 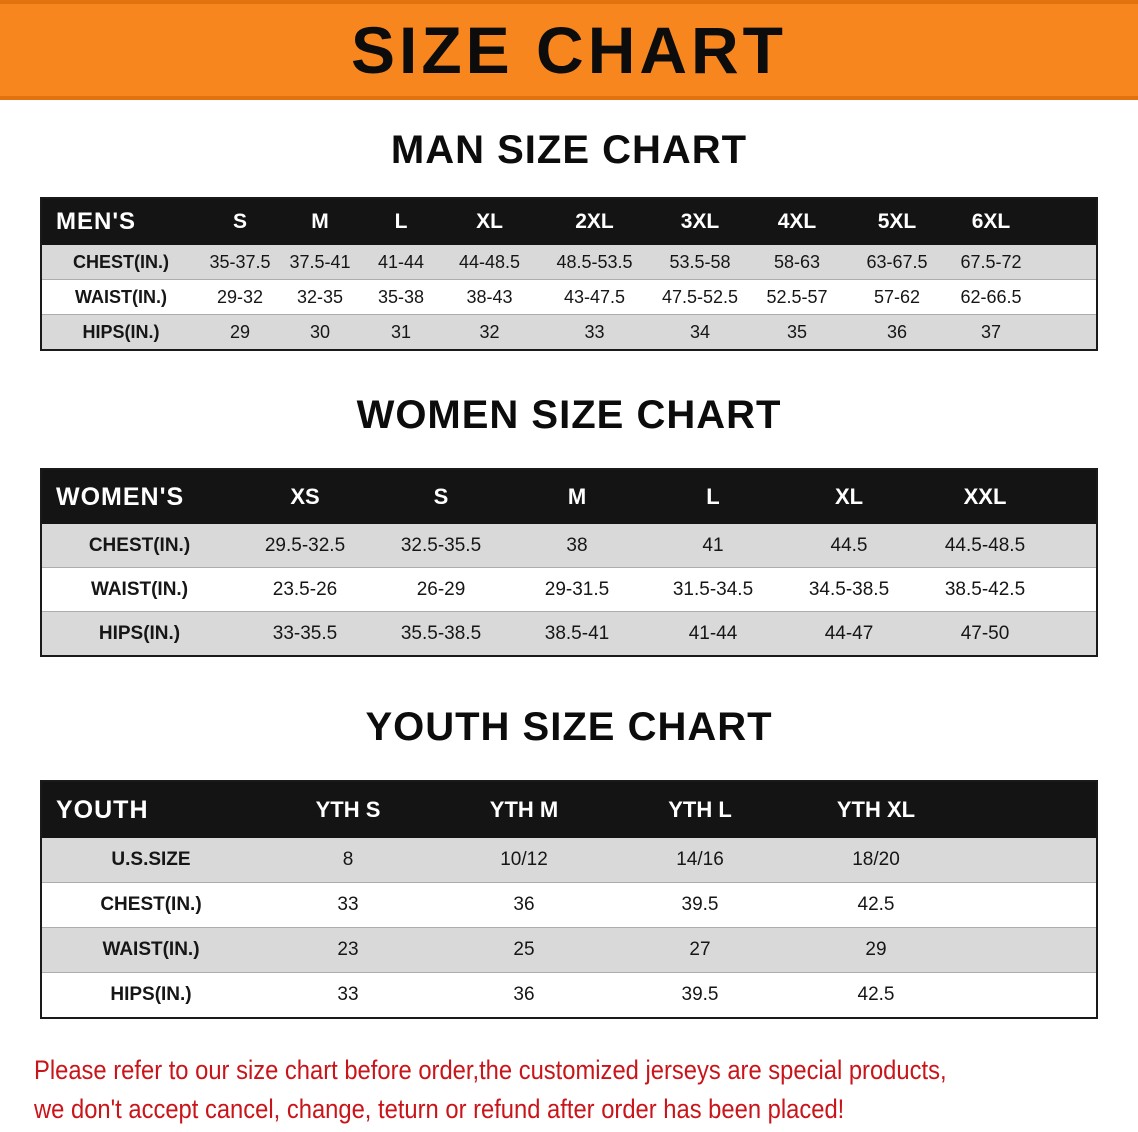 I want to click on table-title-cell: MEN'S, so click(x=96, y=221).